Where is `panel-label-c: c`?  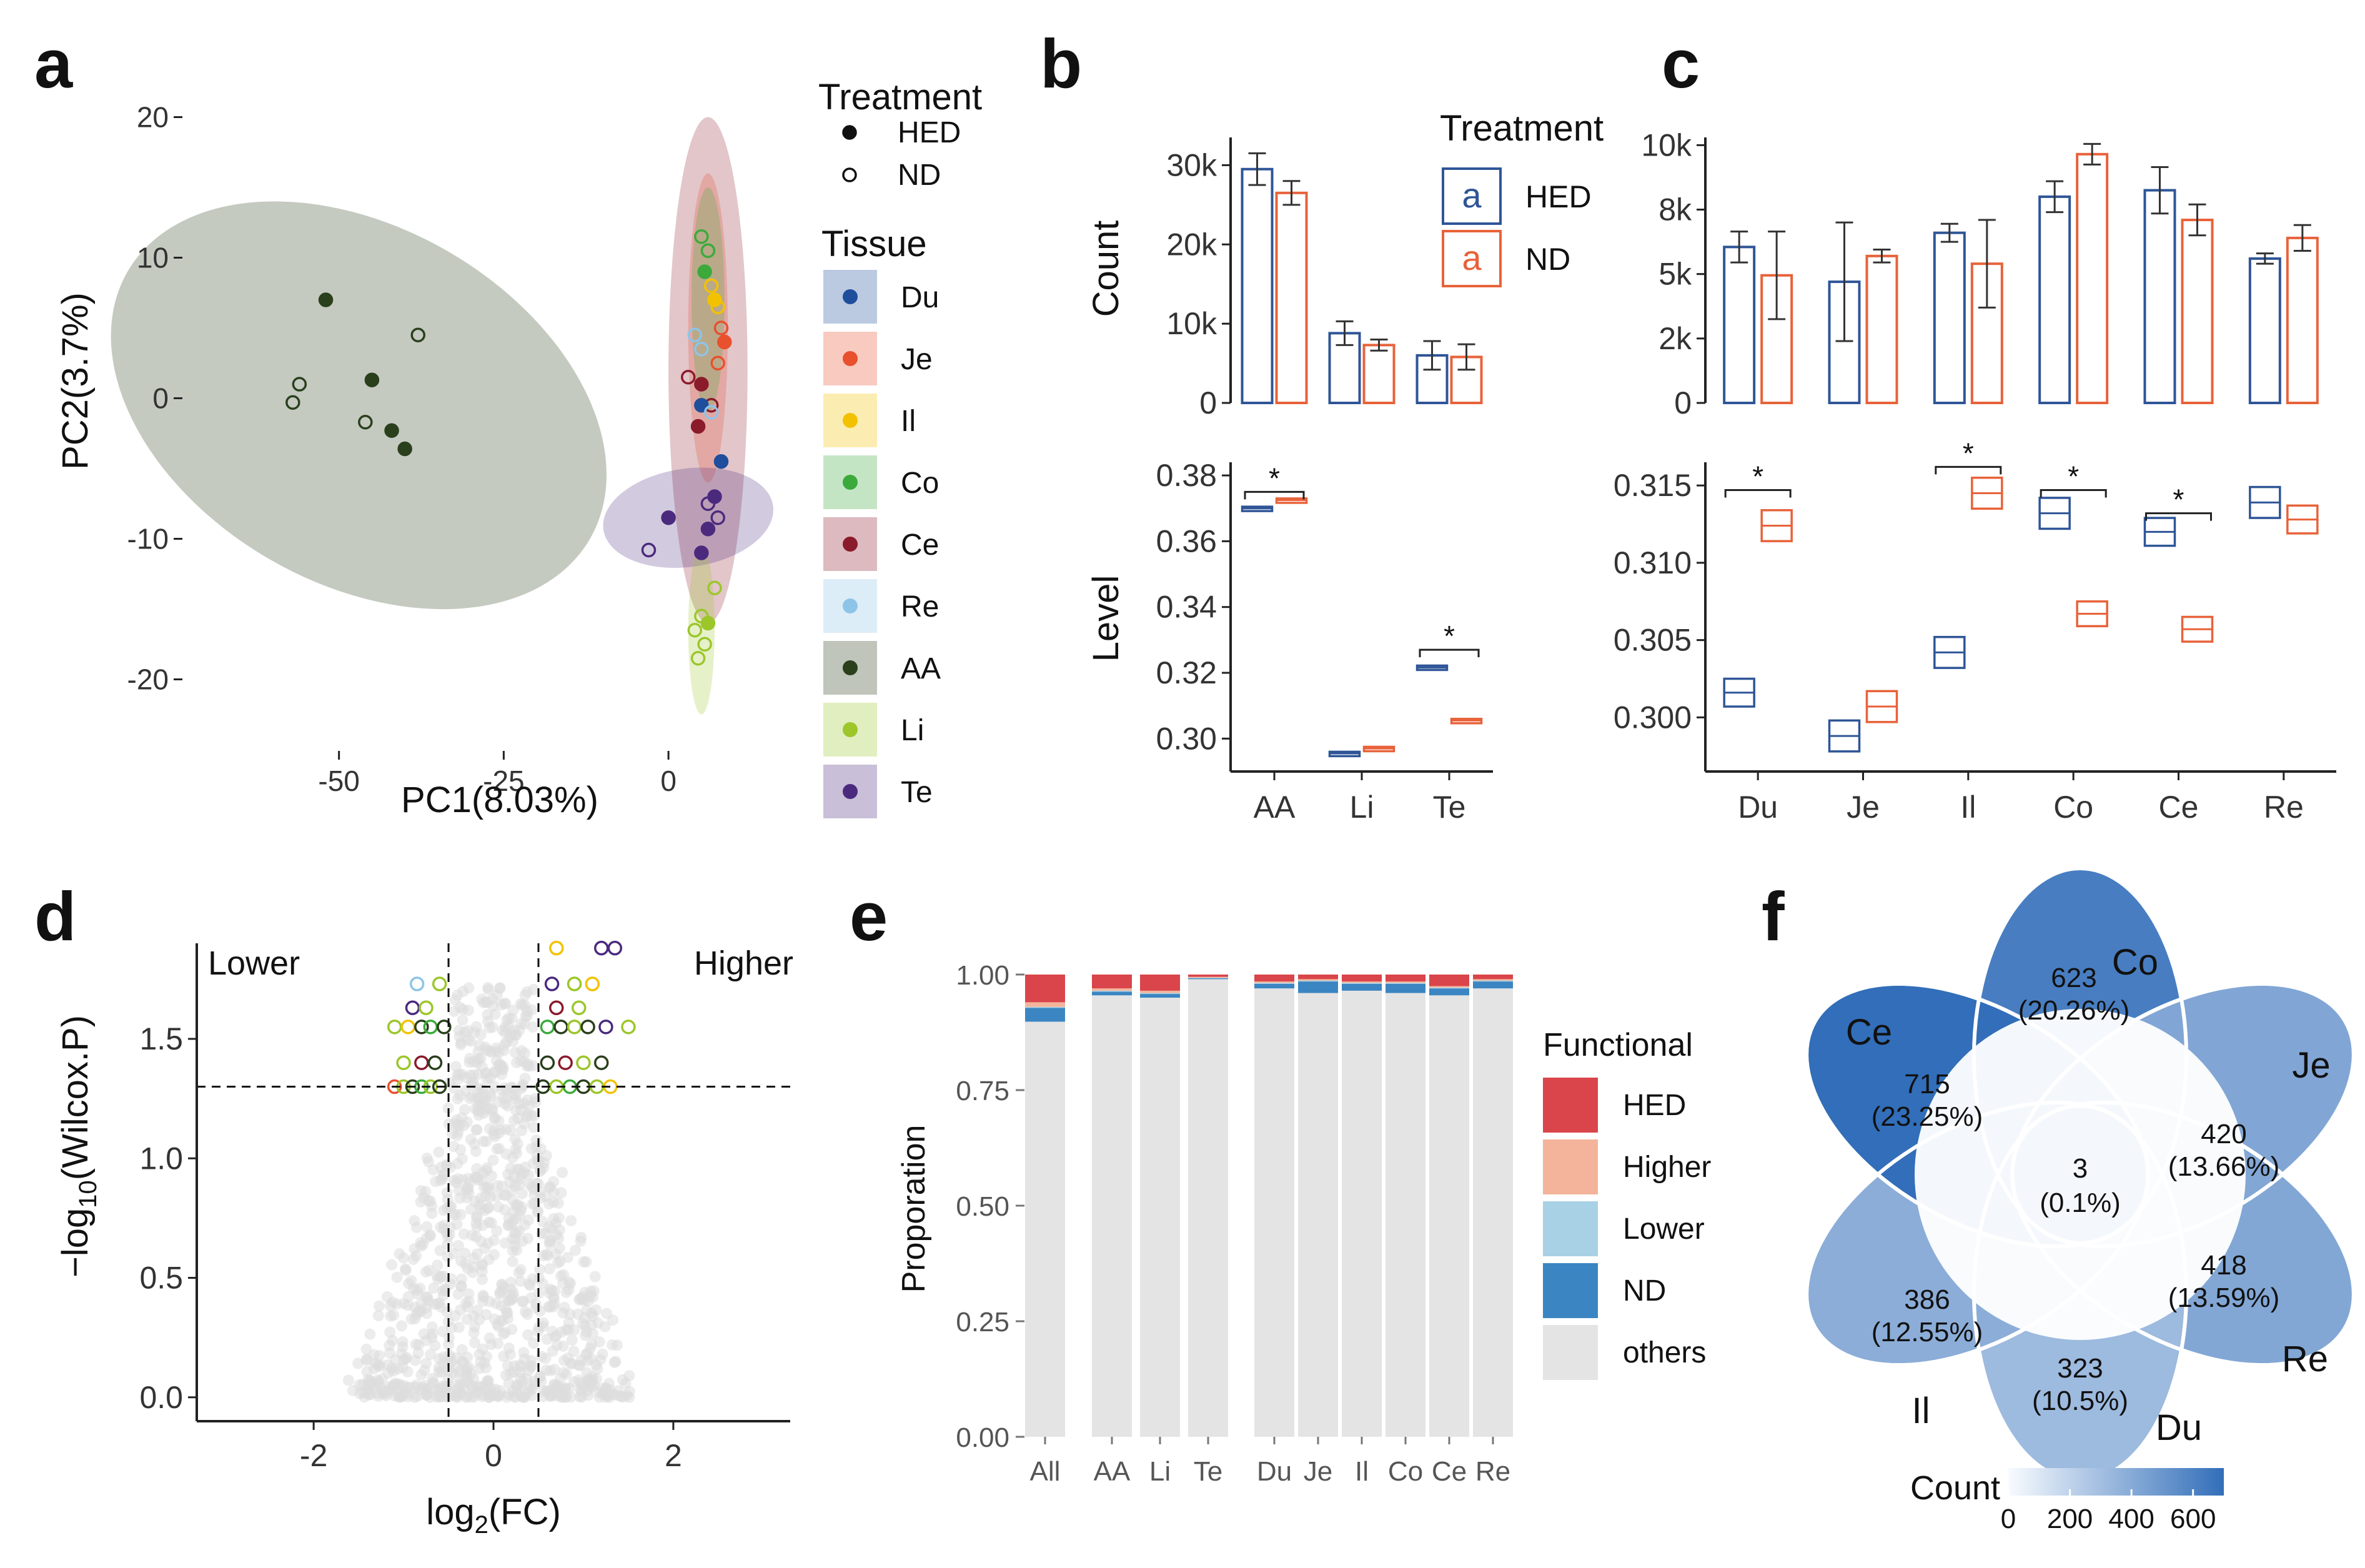 panel-label-c: c is located at coordinates (1681, 64).